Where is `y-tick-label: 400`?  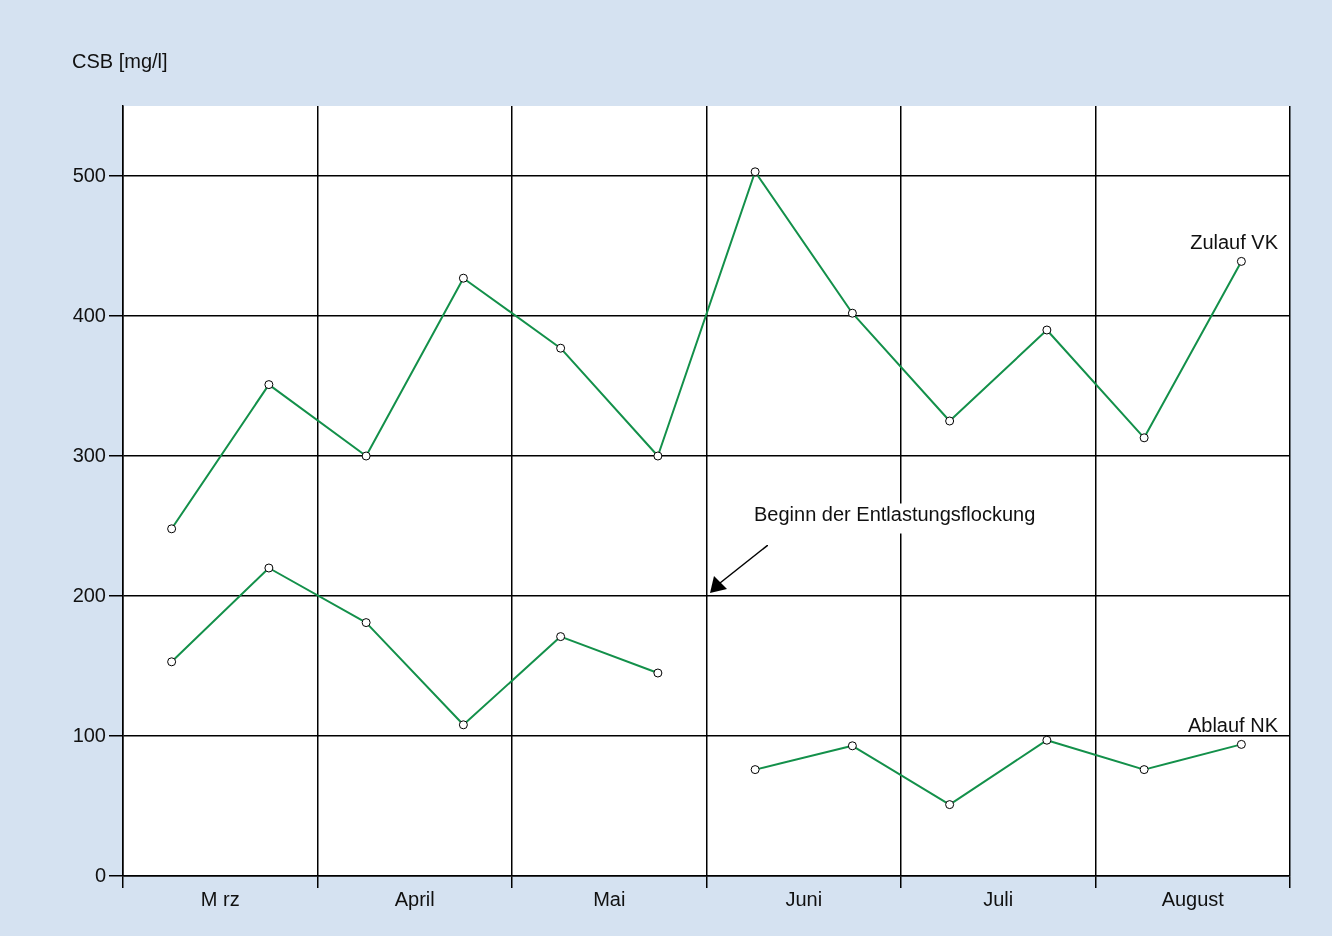 y-tick-label: 400 is located at coordinates (89, 314).